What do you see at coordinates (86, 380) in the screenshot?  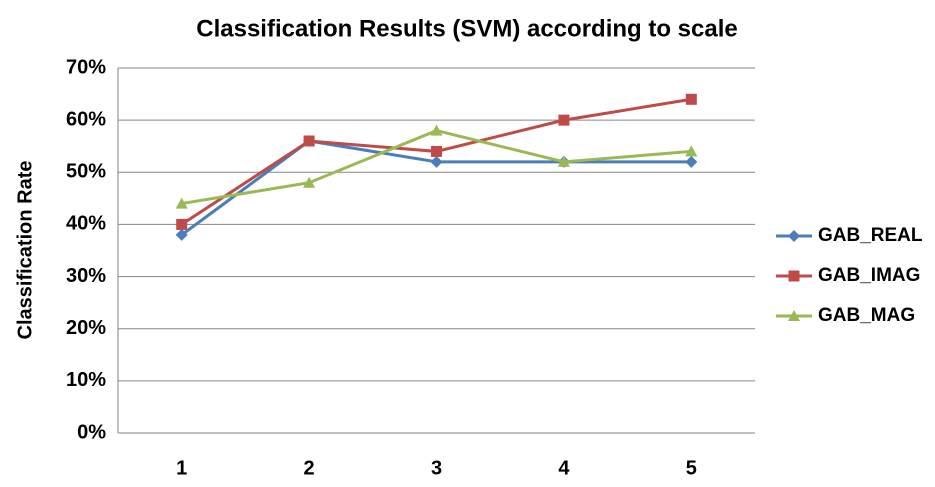 I see `y-tick-label: 10%` at bounding box center [86, 380].